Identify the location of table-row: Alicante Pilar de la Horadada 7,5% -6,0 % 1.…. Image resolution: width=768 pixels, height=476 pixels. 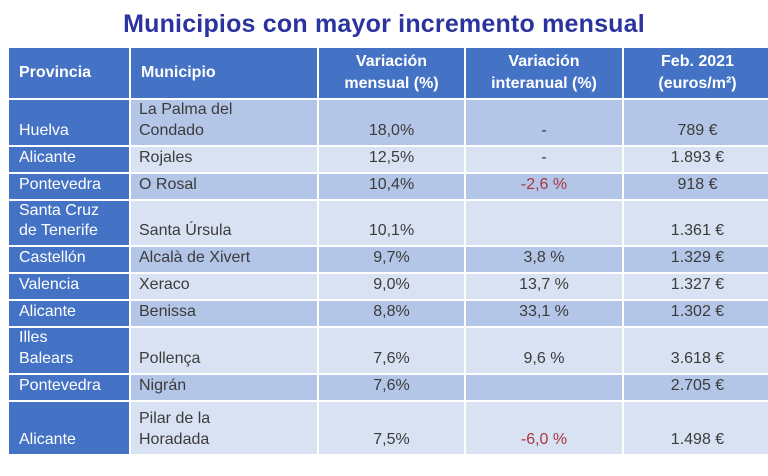
(388, 427).